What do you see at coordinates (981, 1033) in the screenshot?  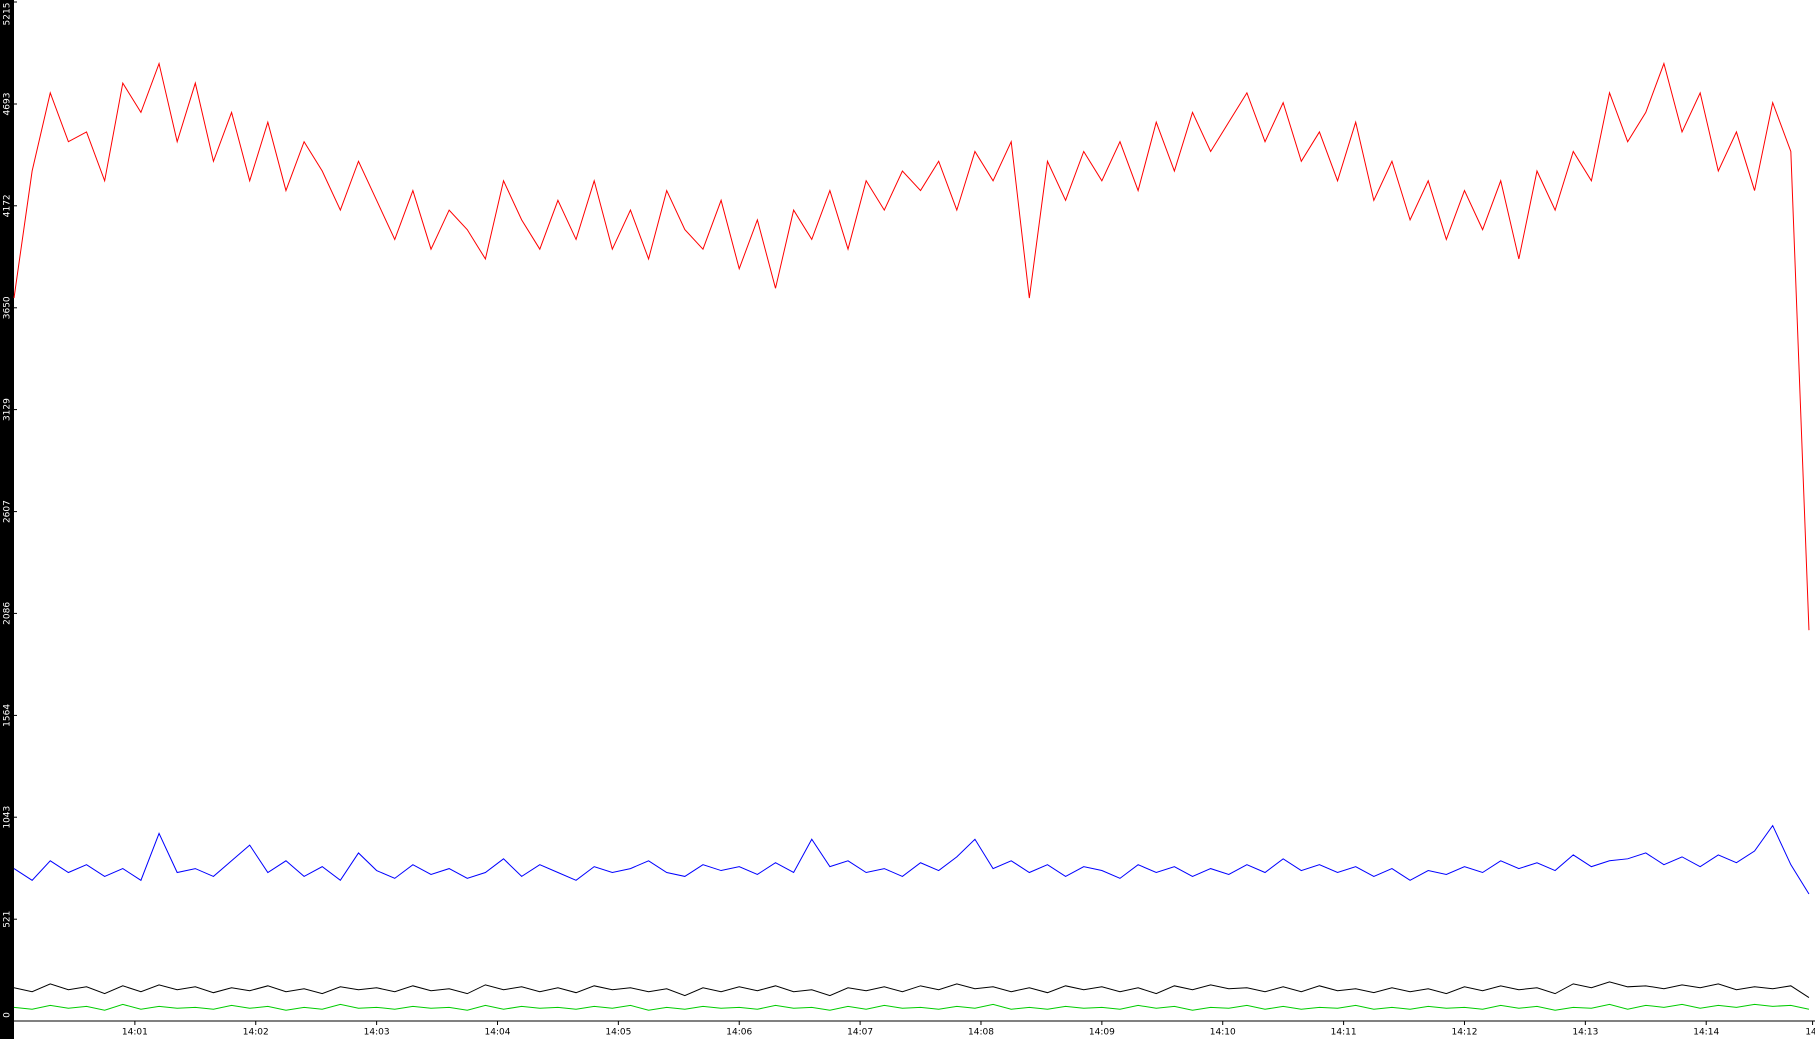 I see `x-tick-label: 14:08` at bounding box center [981, 1033].